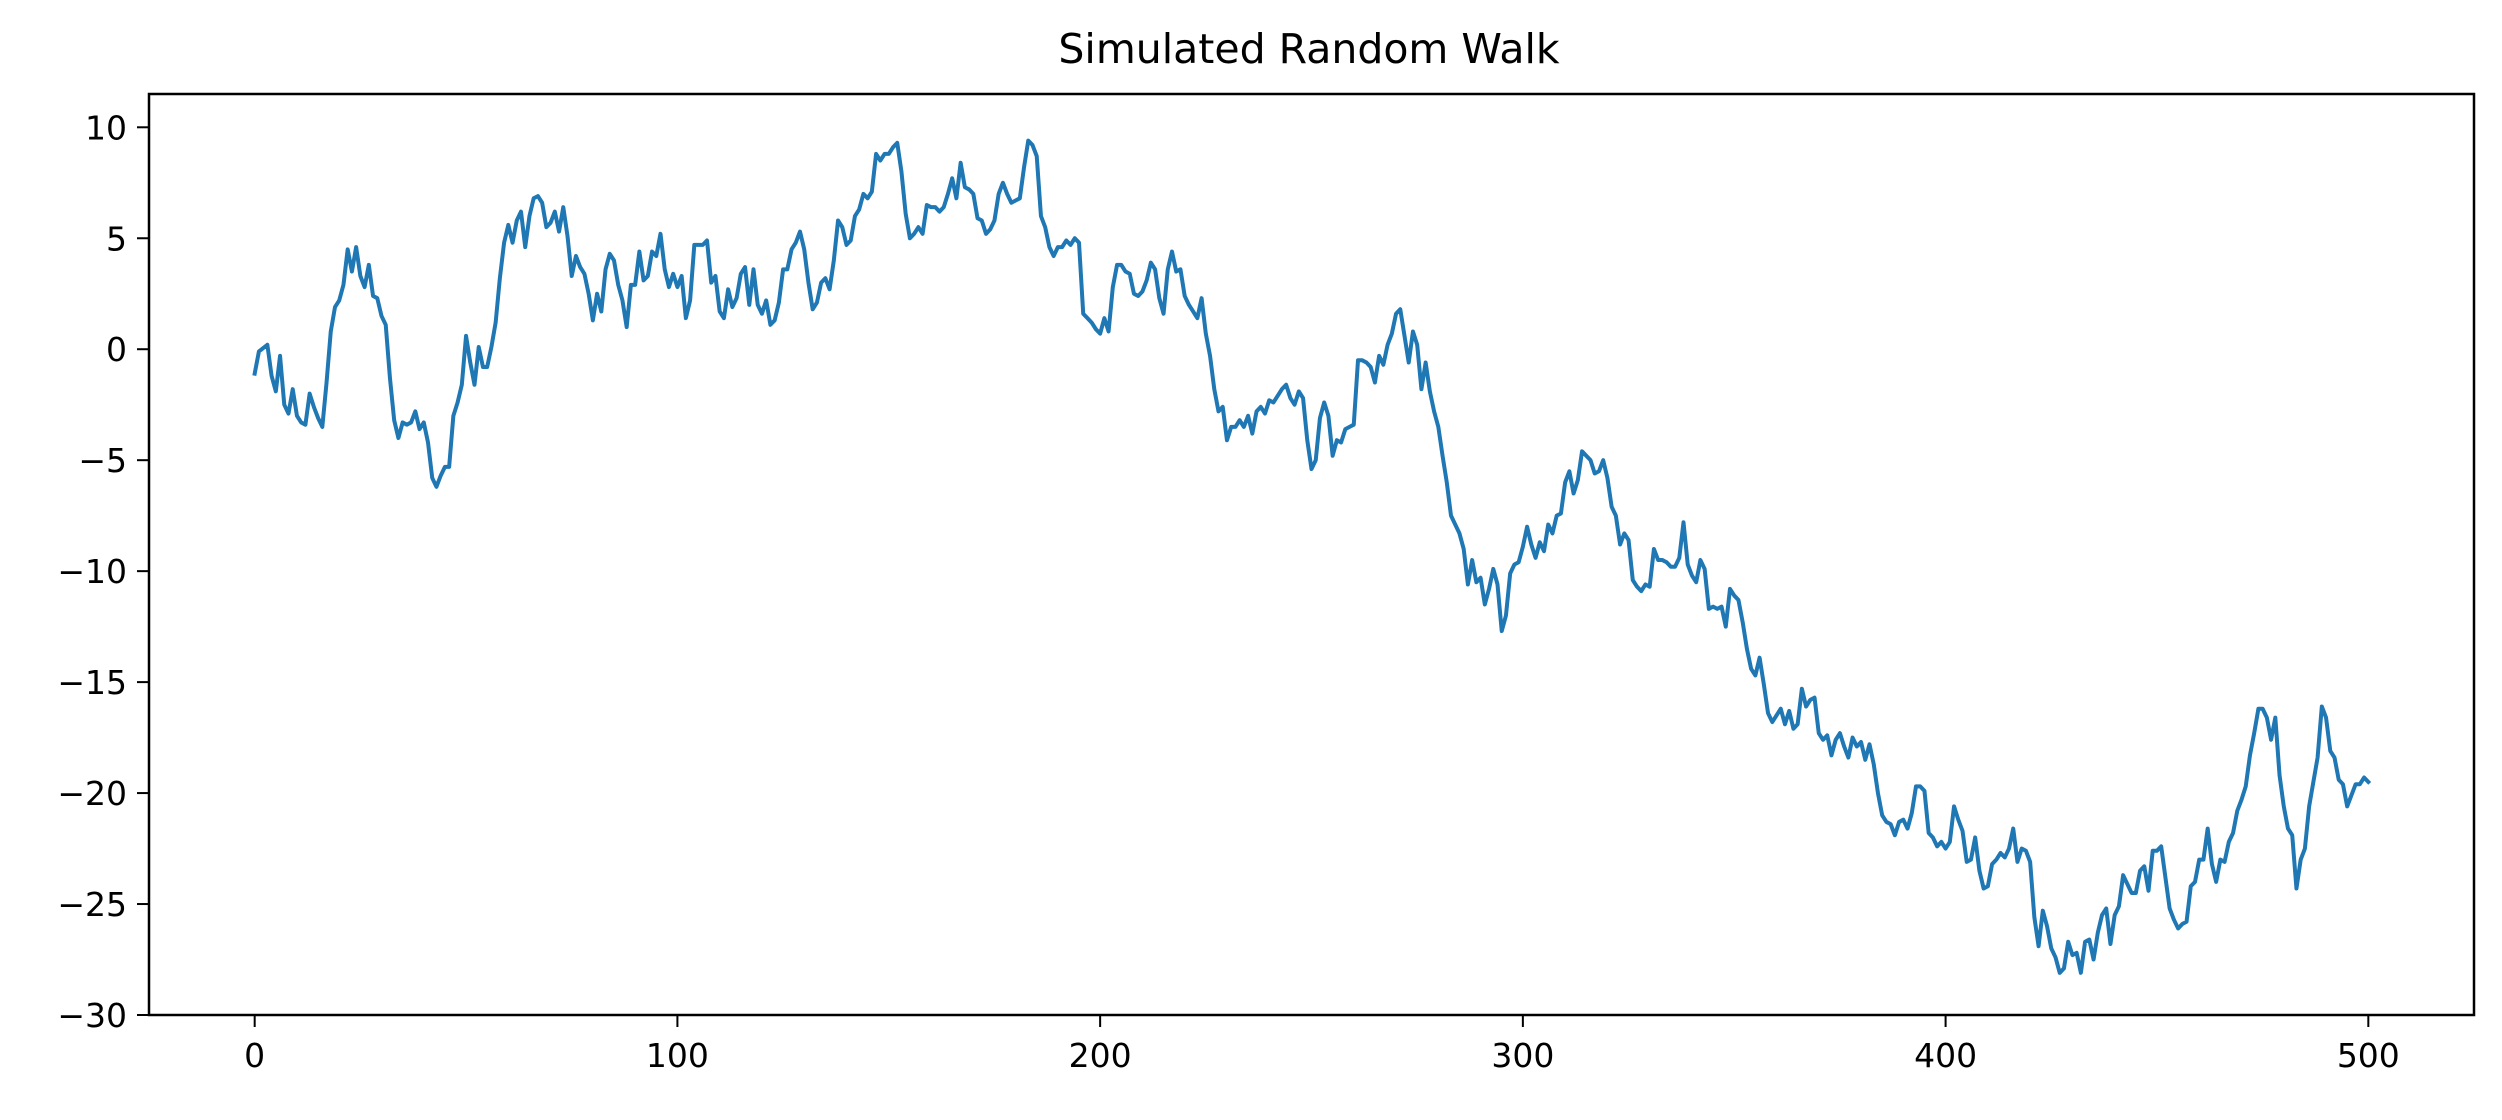  What do you see at coordinates (116, 349) in the screenshot?
I see `y-tick-label: 0` at bounding box center [116, 349].